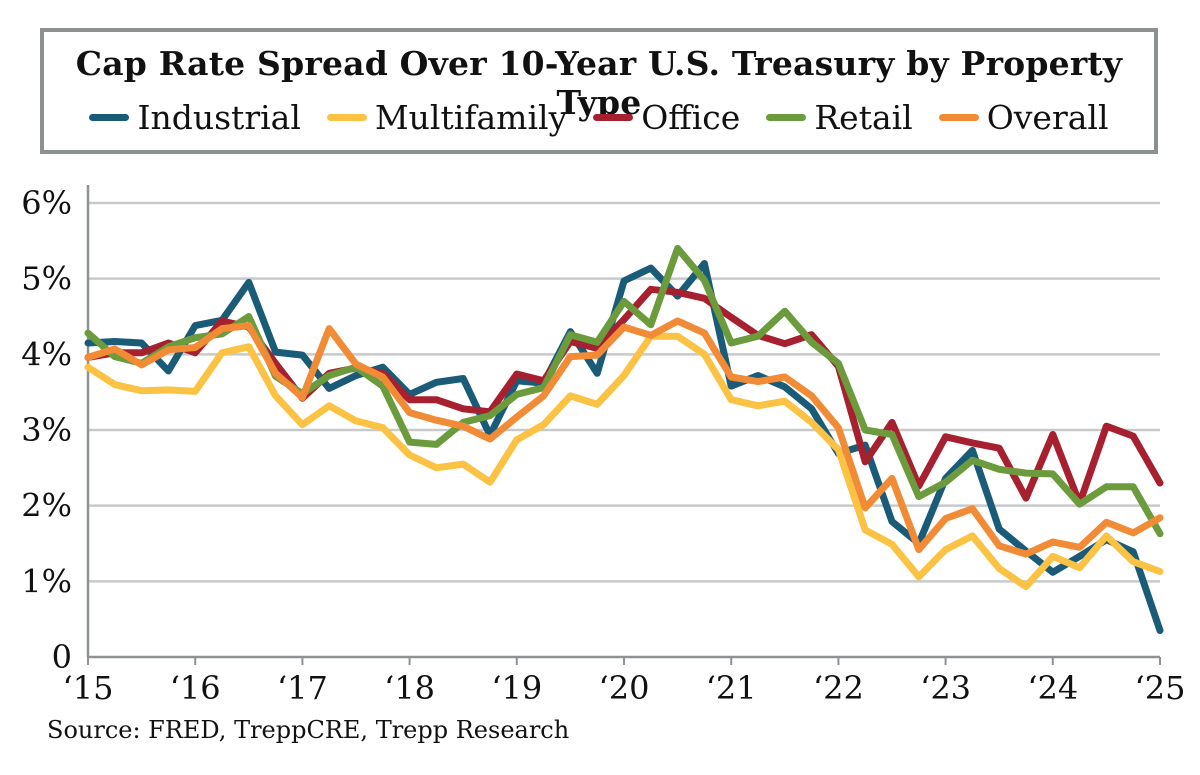 This screenshot has height=775, width=1200. Describe the element at coordinates (346, 117) in the screenshot. I see `legend-swatch-multifamily` at that location.